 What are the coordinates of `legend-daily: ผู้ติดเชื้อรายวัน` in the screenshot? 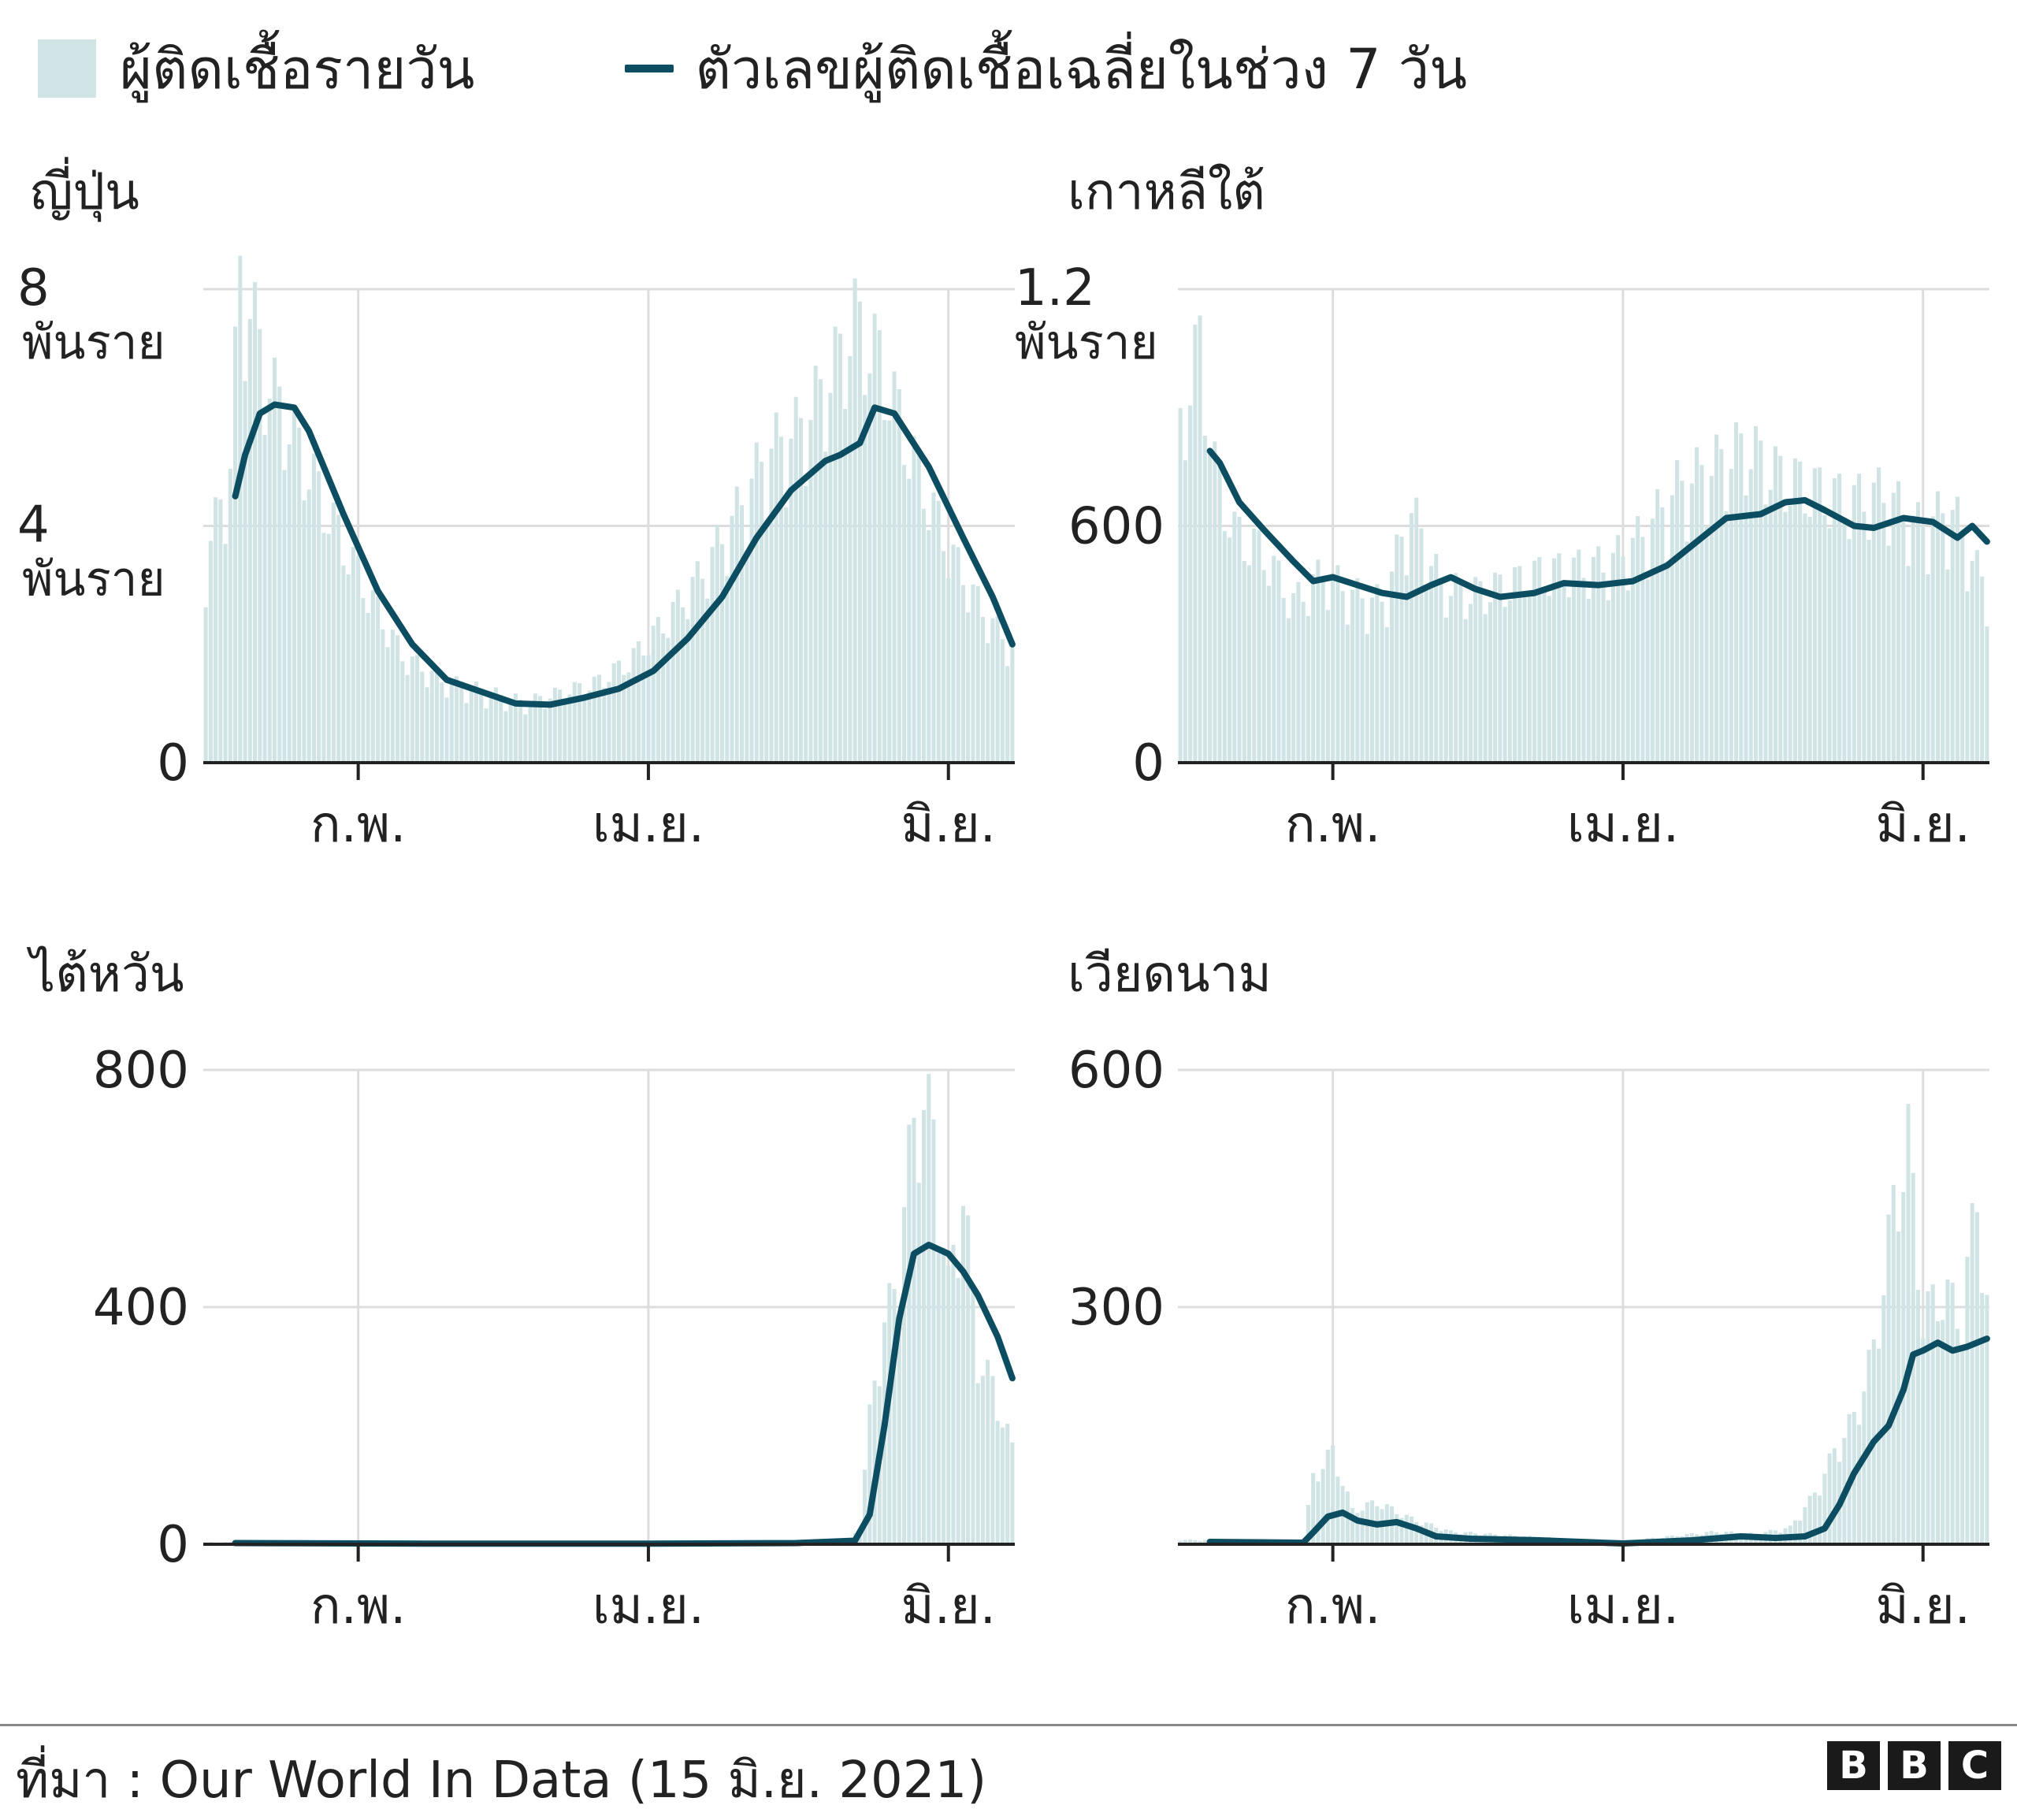 It's located at (256, 69).